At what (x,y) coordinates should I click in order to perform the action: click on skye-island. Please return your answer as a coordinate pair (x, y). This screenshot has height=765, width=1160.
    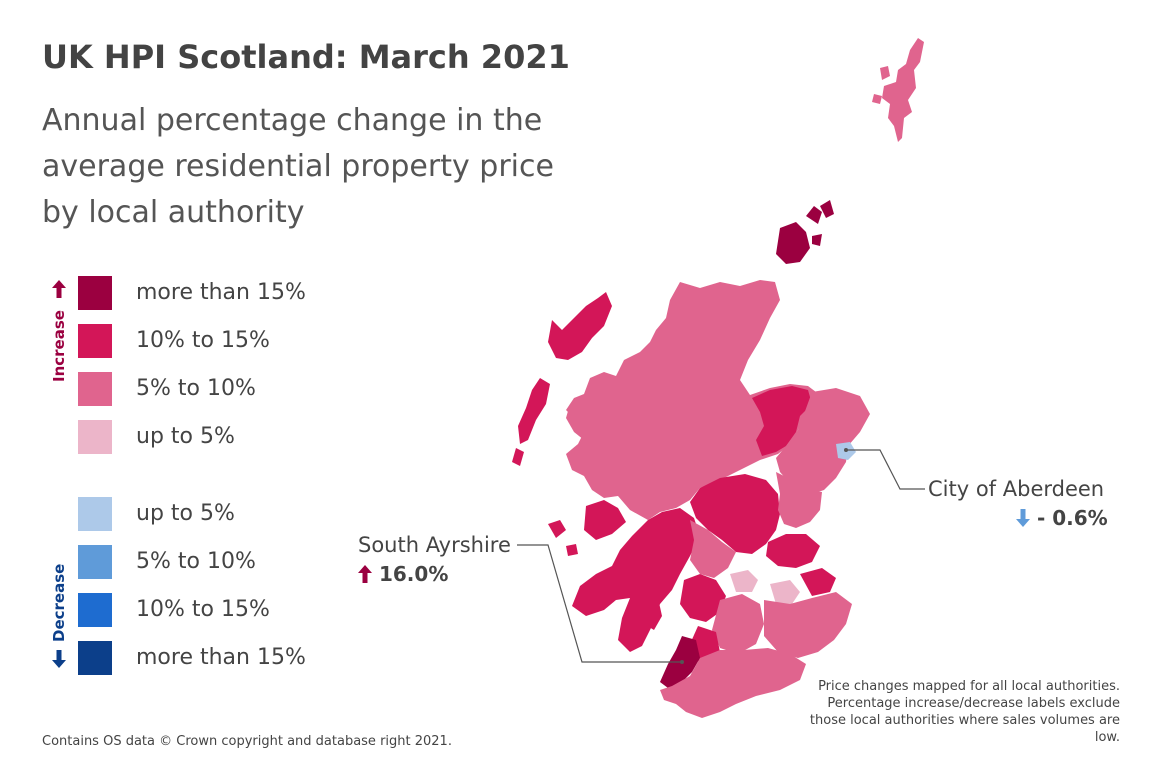
    Looking at the image, I should click on (585, 419).